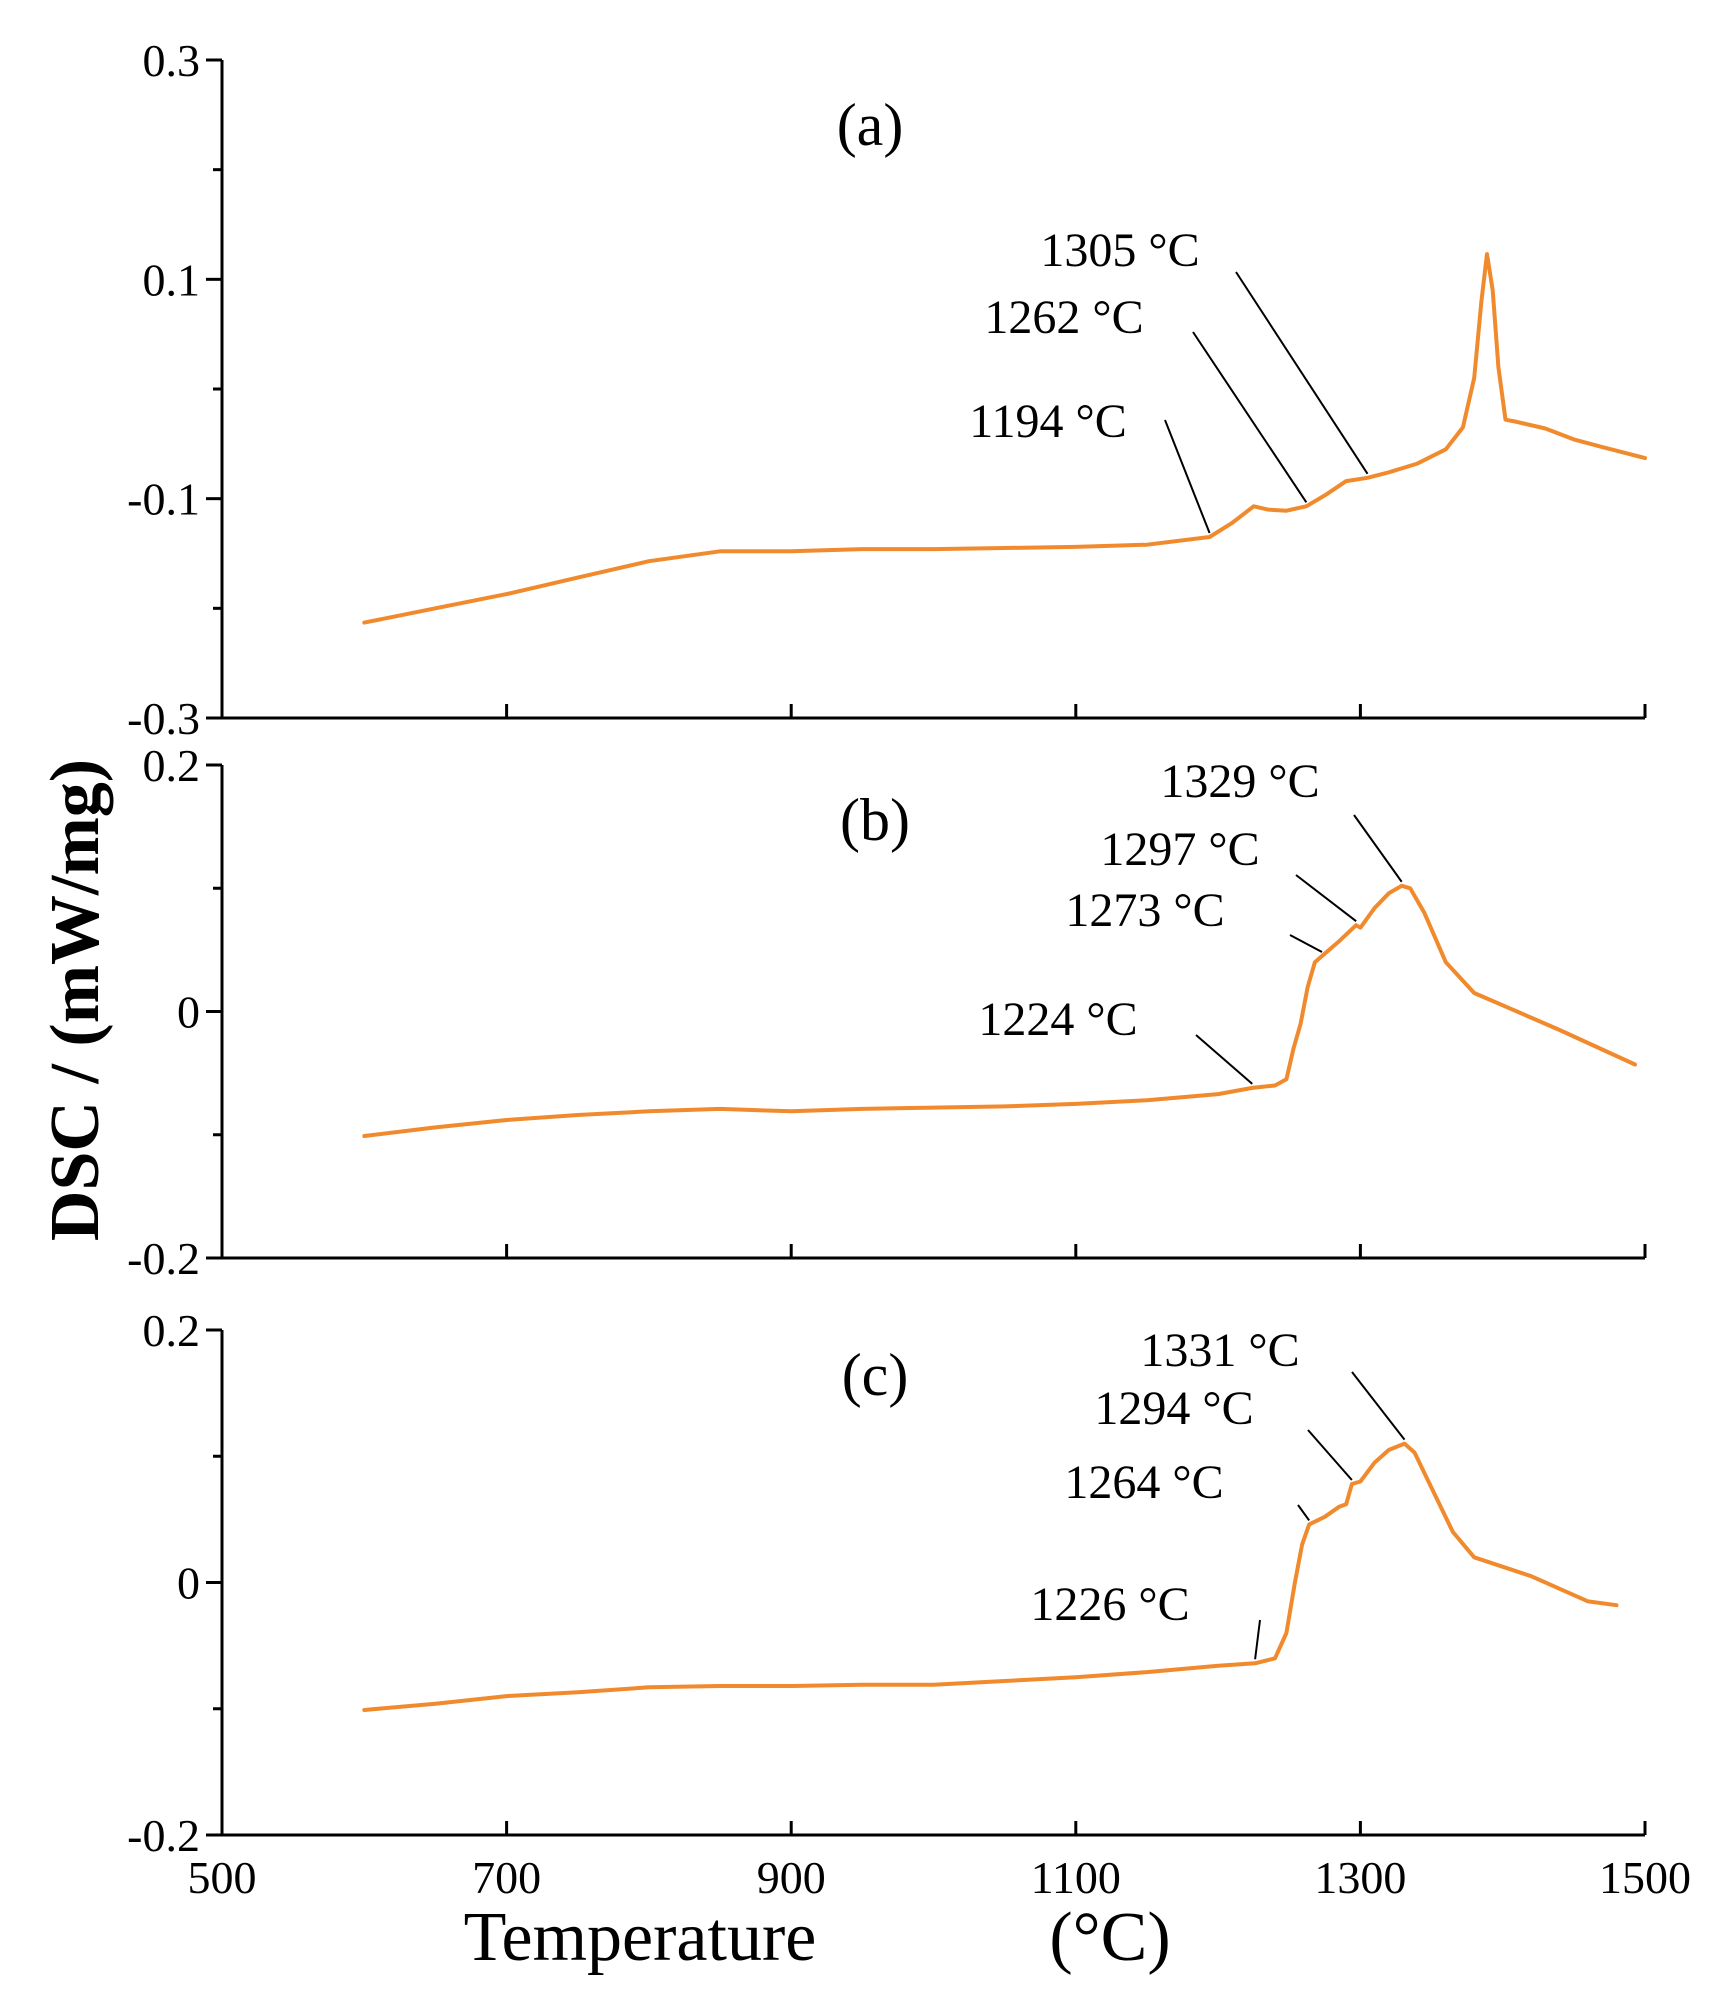 This screenshot has width=1731, height=1997. Describe the element at coordinates (1063, 317) in the screenshot. I see `annotation-label: 1262 °C` at that location.